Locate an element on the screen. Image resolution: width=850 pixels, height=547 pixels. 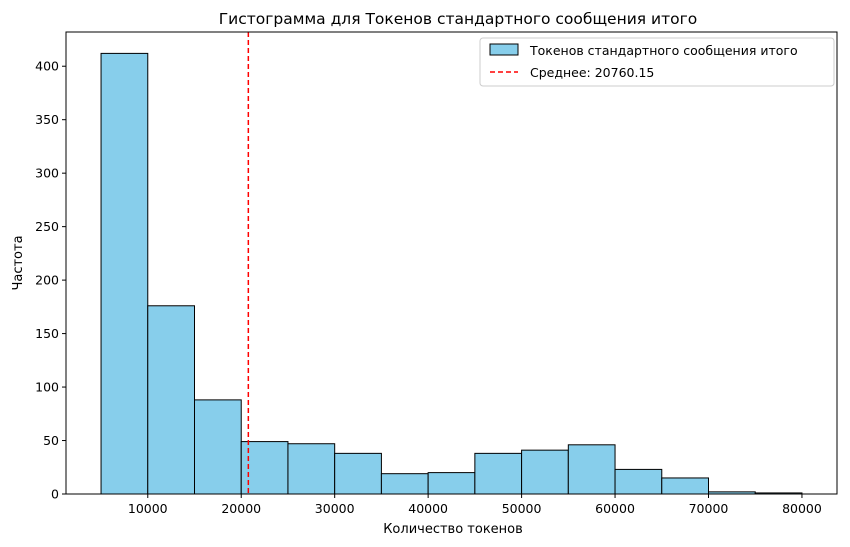
x-tick-label: 40000 is located at coordinates (428, 508).